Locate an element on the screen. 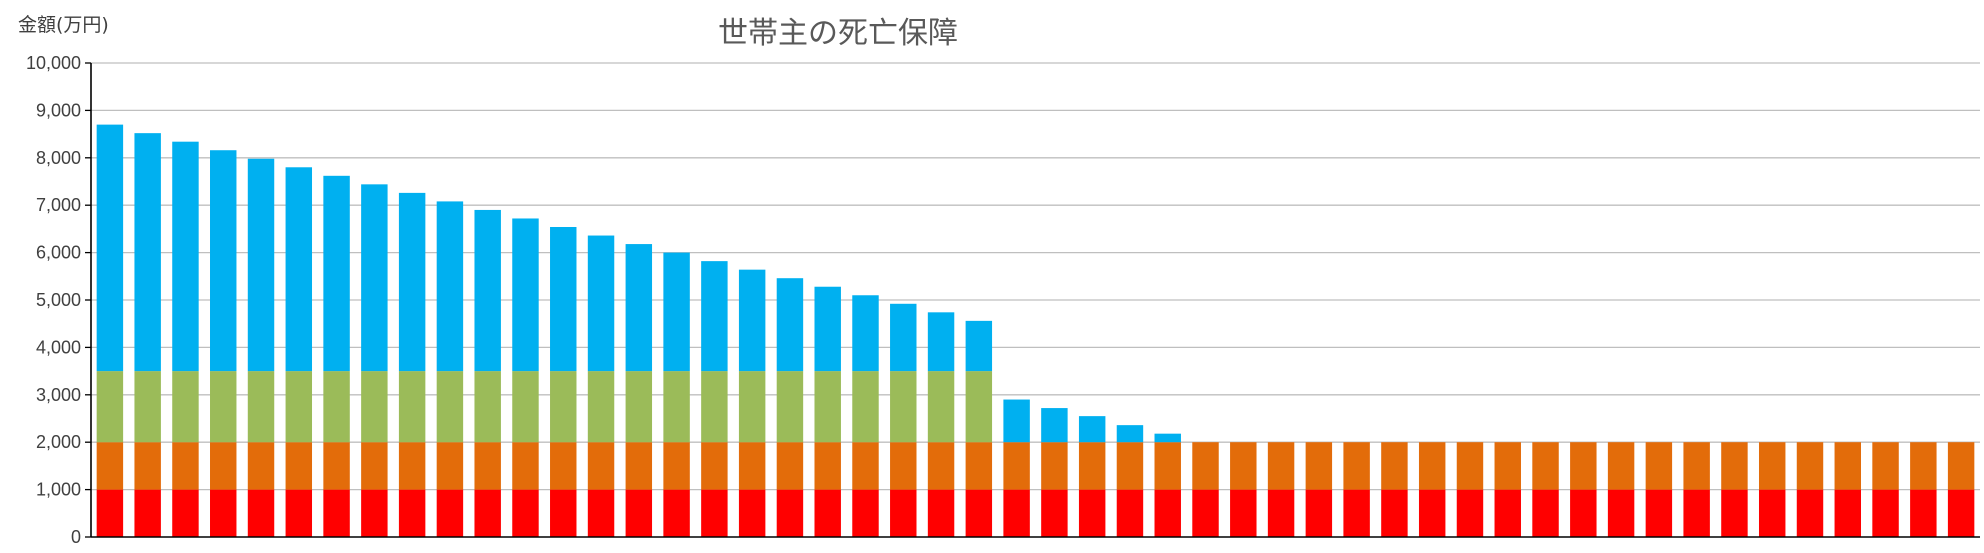 Image resolution: width=1984 pixels, height=553 pixels. y-tick-label: 10,000 is located at coordinates (53, 63).